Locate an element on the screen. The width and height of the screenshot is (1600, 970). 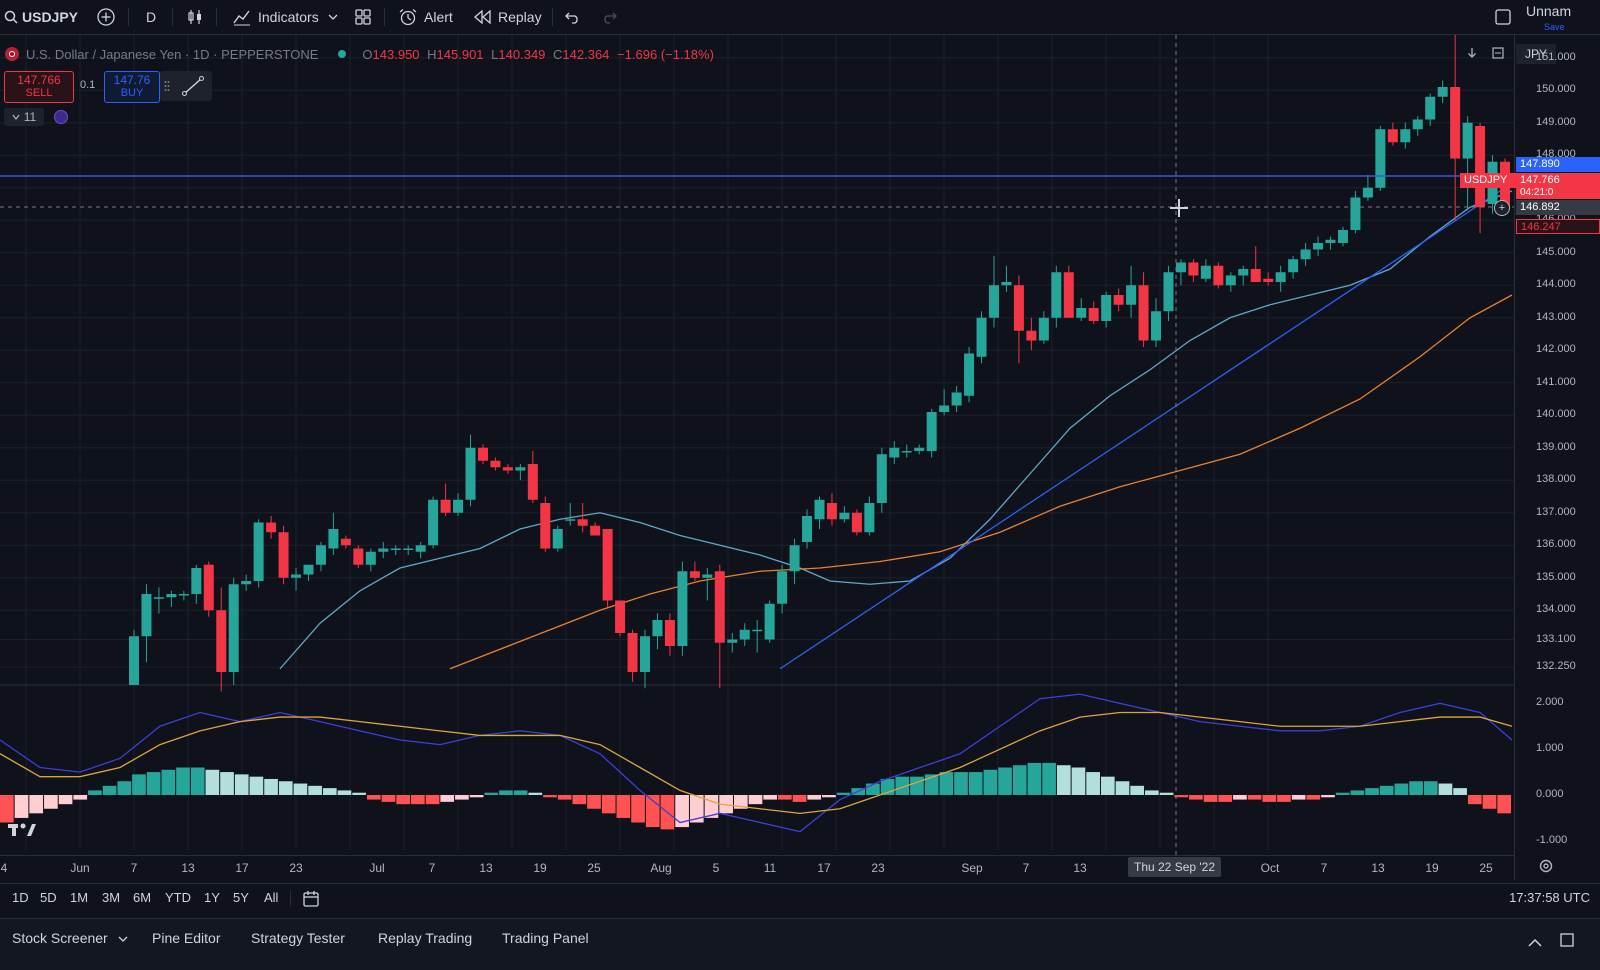
range-5d-button: 5D is located at coordinates (48, 897).